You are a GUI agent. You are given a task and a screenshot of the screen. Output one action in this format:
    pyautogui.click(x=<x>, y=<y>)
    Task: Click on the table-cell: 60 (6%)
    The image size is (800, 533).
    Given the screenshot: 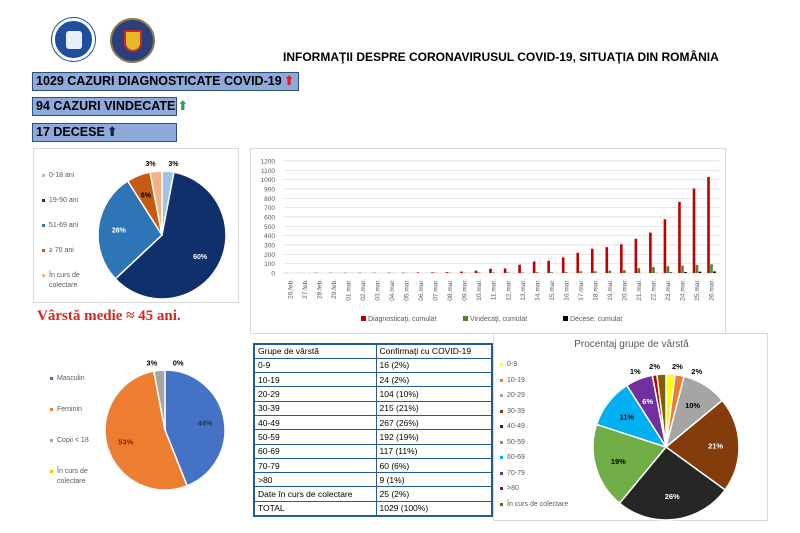 What is the action you would take?
    pyautogui.click(x=434, y=465)
    